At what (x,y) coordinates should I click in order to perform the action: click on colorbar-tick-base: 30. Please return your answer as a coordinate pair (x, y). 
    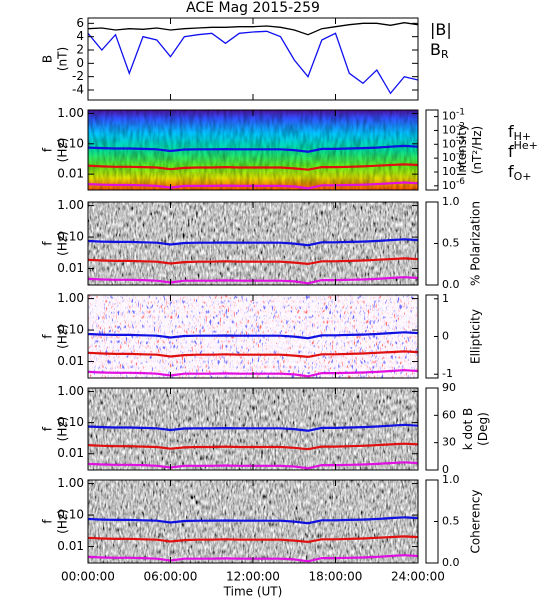
    Looking at the image, I should click on (449, 442).